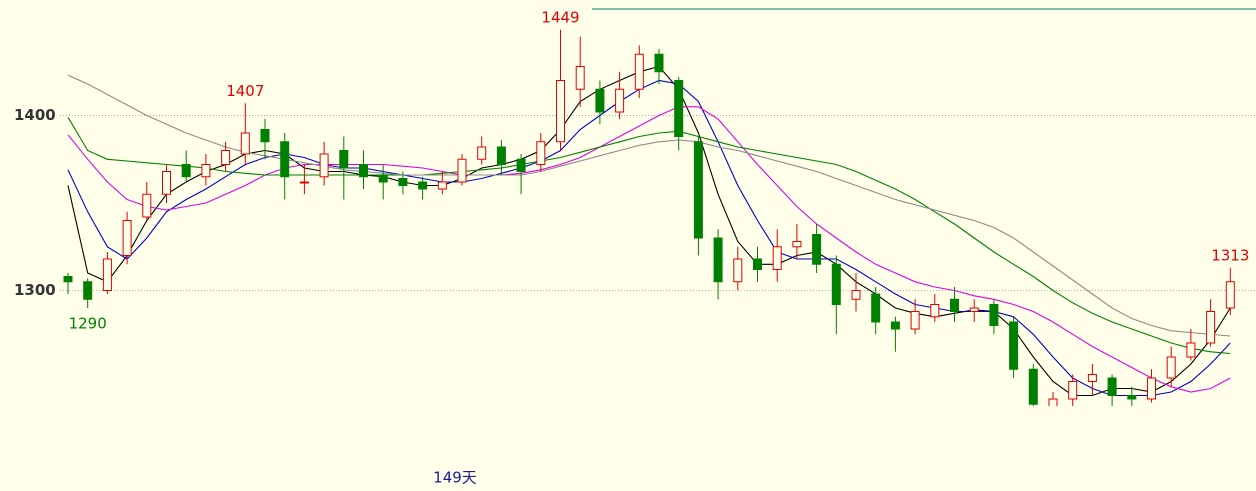 Image resolution: width=1256 pixels, height=491 pixels. What do you see at coordinates (35, 115) in the screenshot?
I see `y-tick-label: 1400` at bounding box center [35, 115].